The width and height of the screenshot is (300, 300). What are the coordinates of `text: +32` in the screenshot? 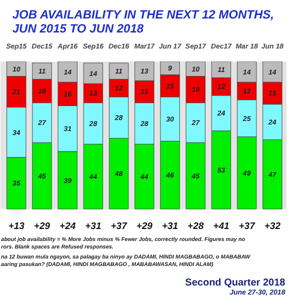 It's located at (273, 226).